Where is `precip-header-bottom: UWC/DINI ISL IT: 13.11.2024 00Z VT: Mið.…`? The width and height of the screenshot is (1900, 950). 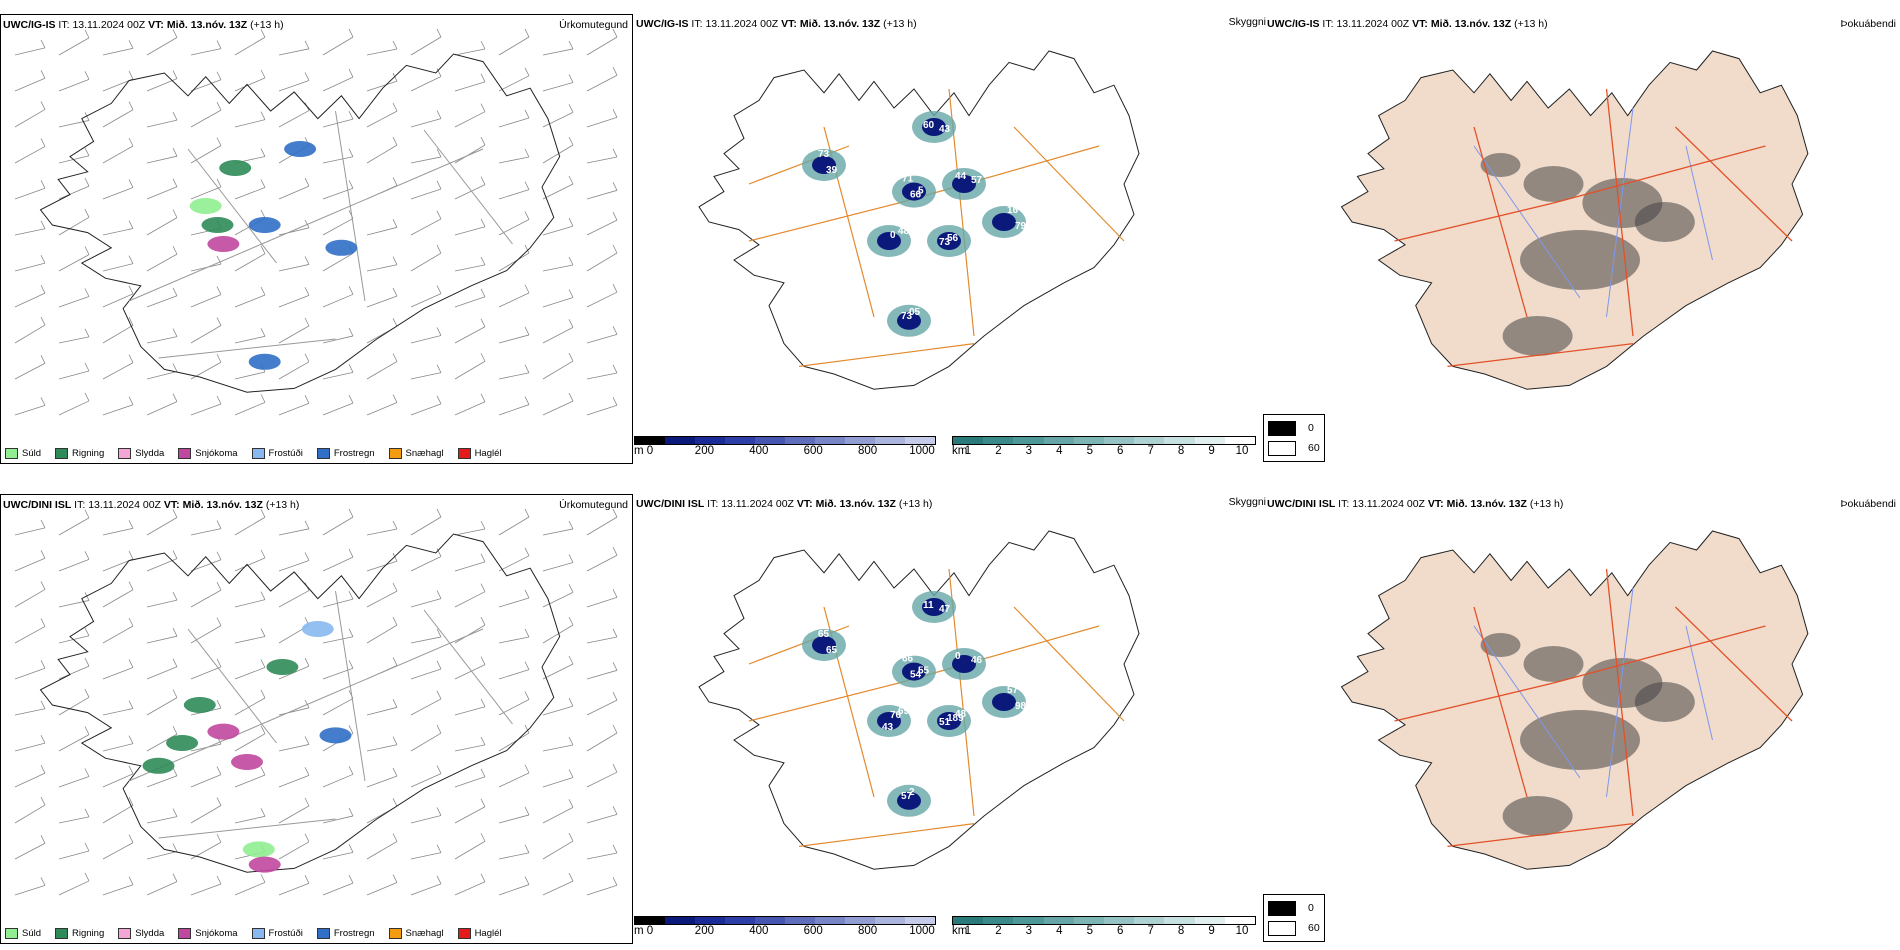
precip-header-bottom: UWC/DINI ISL IT: 13.11.2024 00Z VT: Mið.… is located at coordinates (151, 505).